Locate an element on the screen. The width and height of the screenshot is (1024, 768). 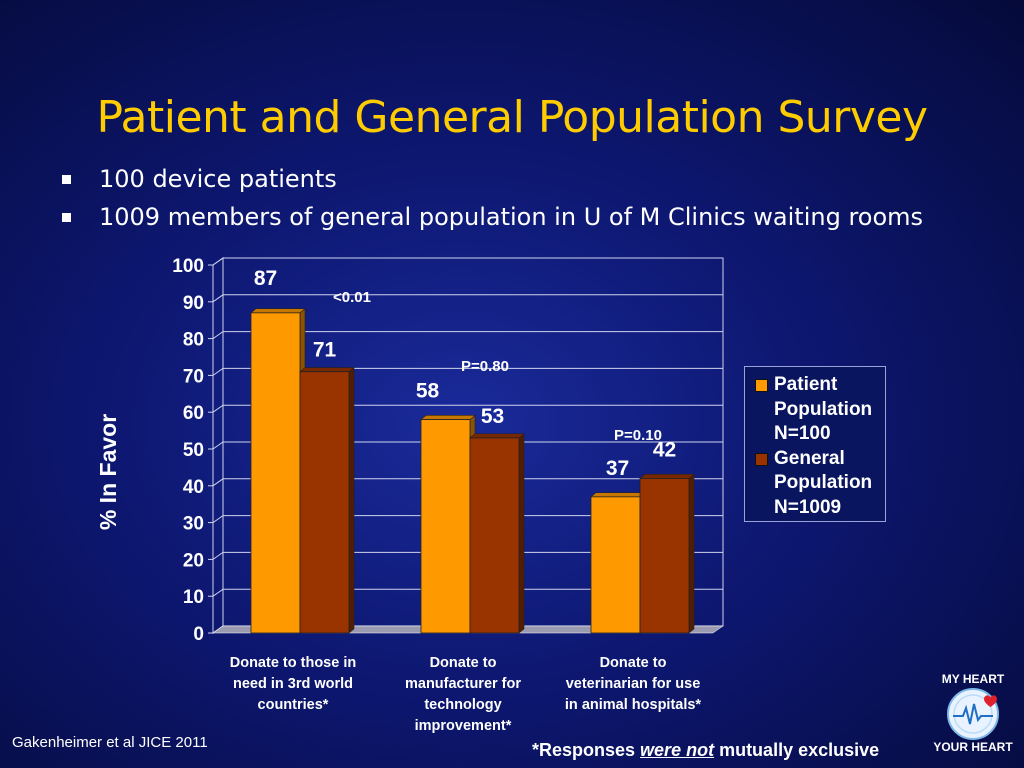
heart-globe-icon is located at coordinates (973, 714).